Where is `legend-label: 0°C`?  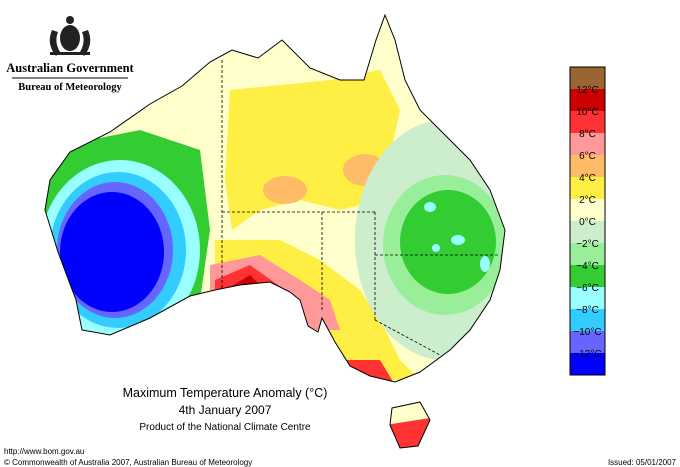
legend-label: 0°C is located at coordinates (587, 222).